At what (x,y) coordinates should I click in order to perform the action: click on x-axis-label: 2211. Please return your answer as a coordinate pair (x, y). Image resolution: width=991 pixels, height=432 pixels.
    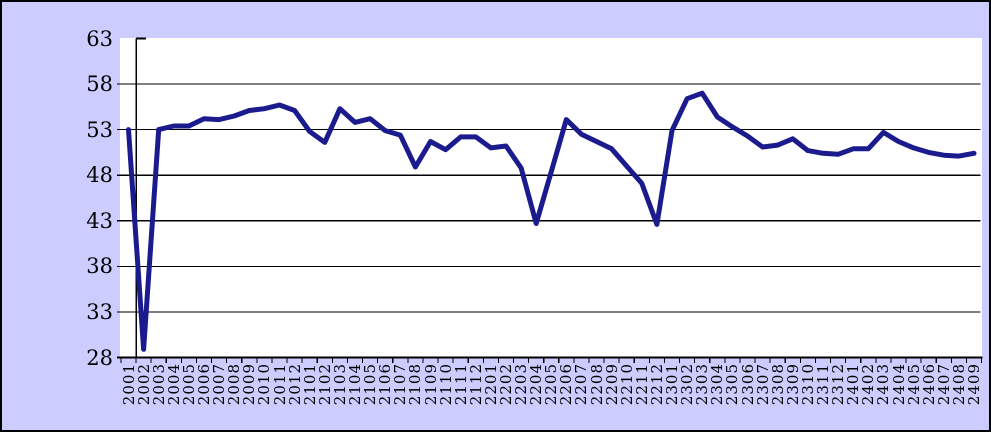
    Looking at the image, I should click on (641, 384).